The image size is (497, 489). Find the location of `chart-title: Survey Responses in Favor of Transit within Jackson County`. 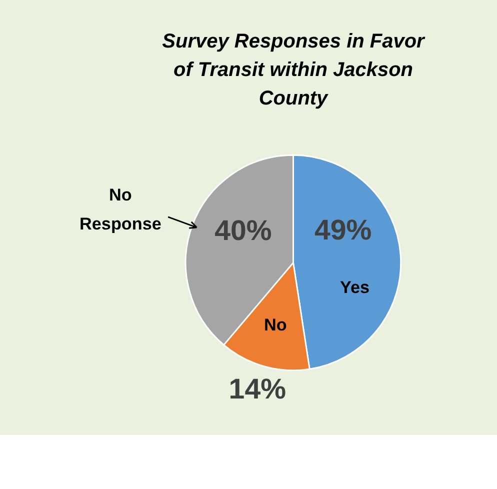

chart-title: Survey Responses in Favor of Transit within Jackson County is located at coordinates (294, 70).